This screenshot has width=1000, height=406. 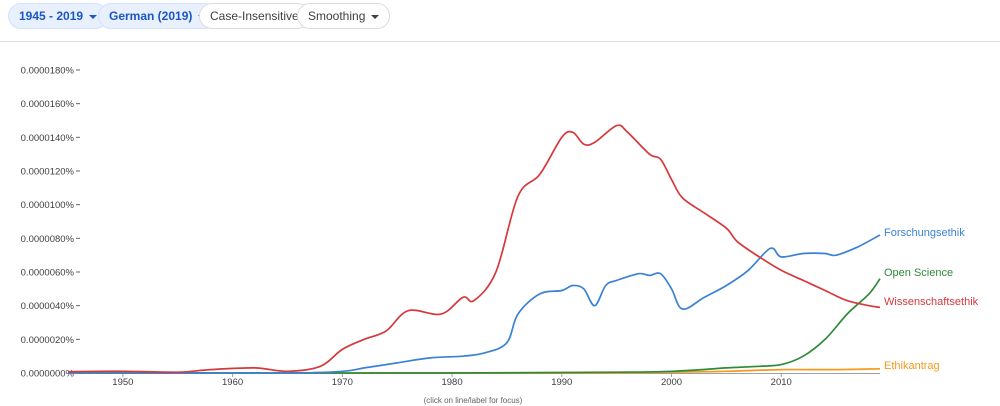 I want to click on x-tick-label: 2000, so click(x=671, y=382).